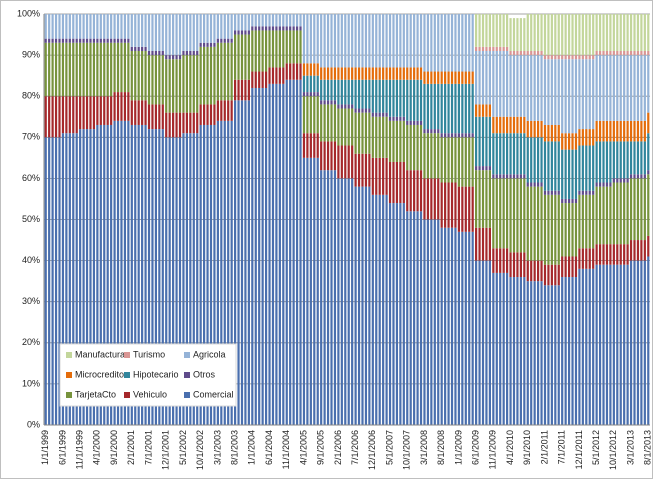 This screenshot has height=479, width=653. What do you see at coordinates (321, 447) in the screenshot?
I see `x-tick-label: 9/1/2005` at bounding box center [321, 447].